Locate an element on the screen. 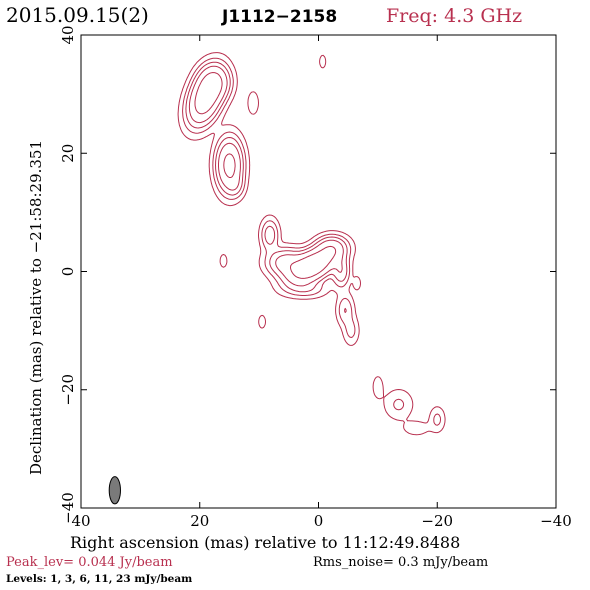 Image resolution: width=590 pixels, height=590 pixels. x-tick-label: 40 is located at coordinates (80, 521).